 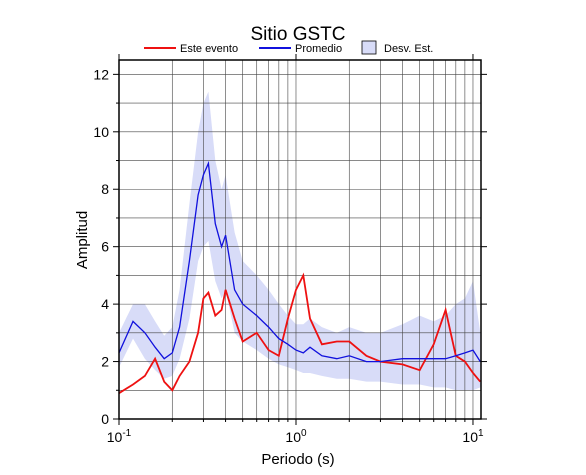 What do you see at coordinates (369, 47) in the screenshot?
I see `legend-swatch` at bounding box center [369, 47].